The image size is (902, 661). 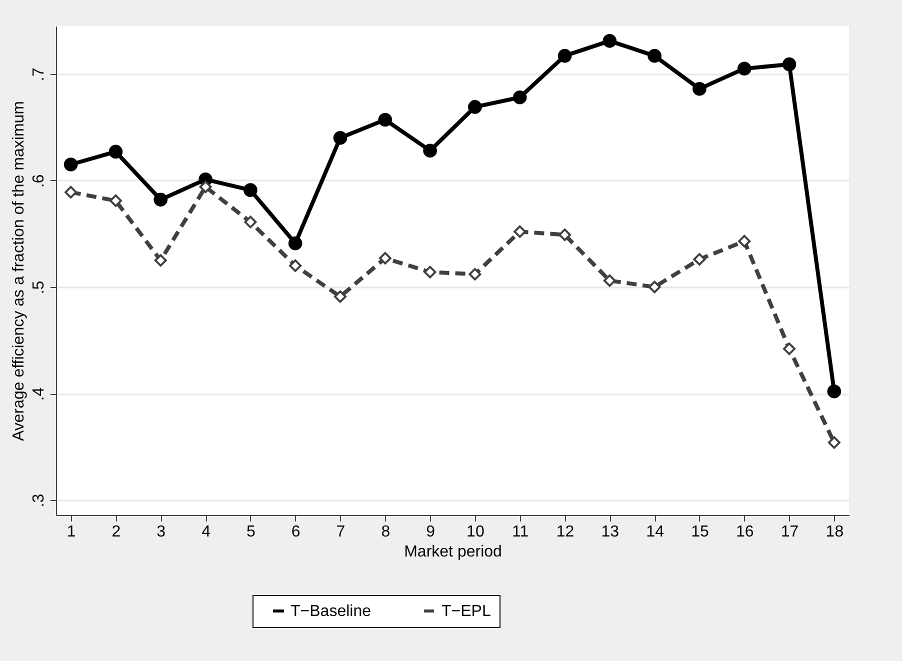 I want to click on x-tick-label: 9, so click(x=431, y=532).